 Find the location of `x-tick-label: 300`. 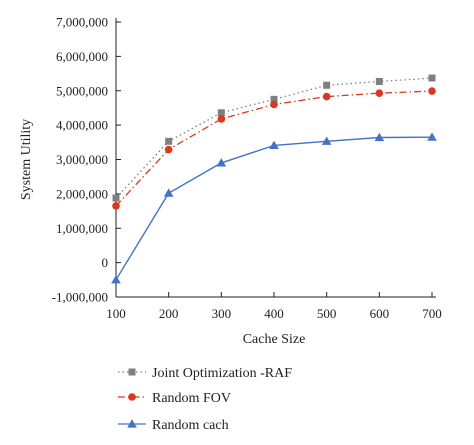

x-tick-label: 300 is located at coordinates (222, 313).